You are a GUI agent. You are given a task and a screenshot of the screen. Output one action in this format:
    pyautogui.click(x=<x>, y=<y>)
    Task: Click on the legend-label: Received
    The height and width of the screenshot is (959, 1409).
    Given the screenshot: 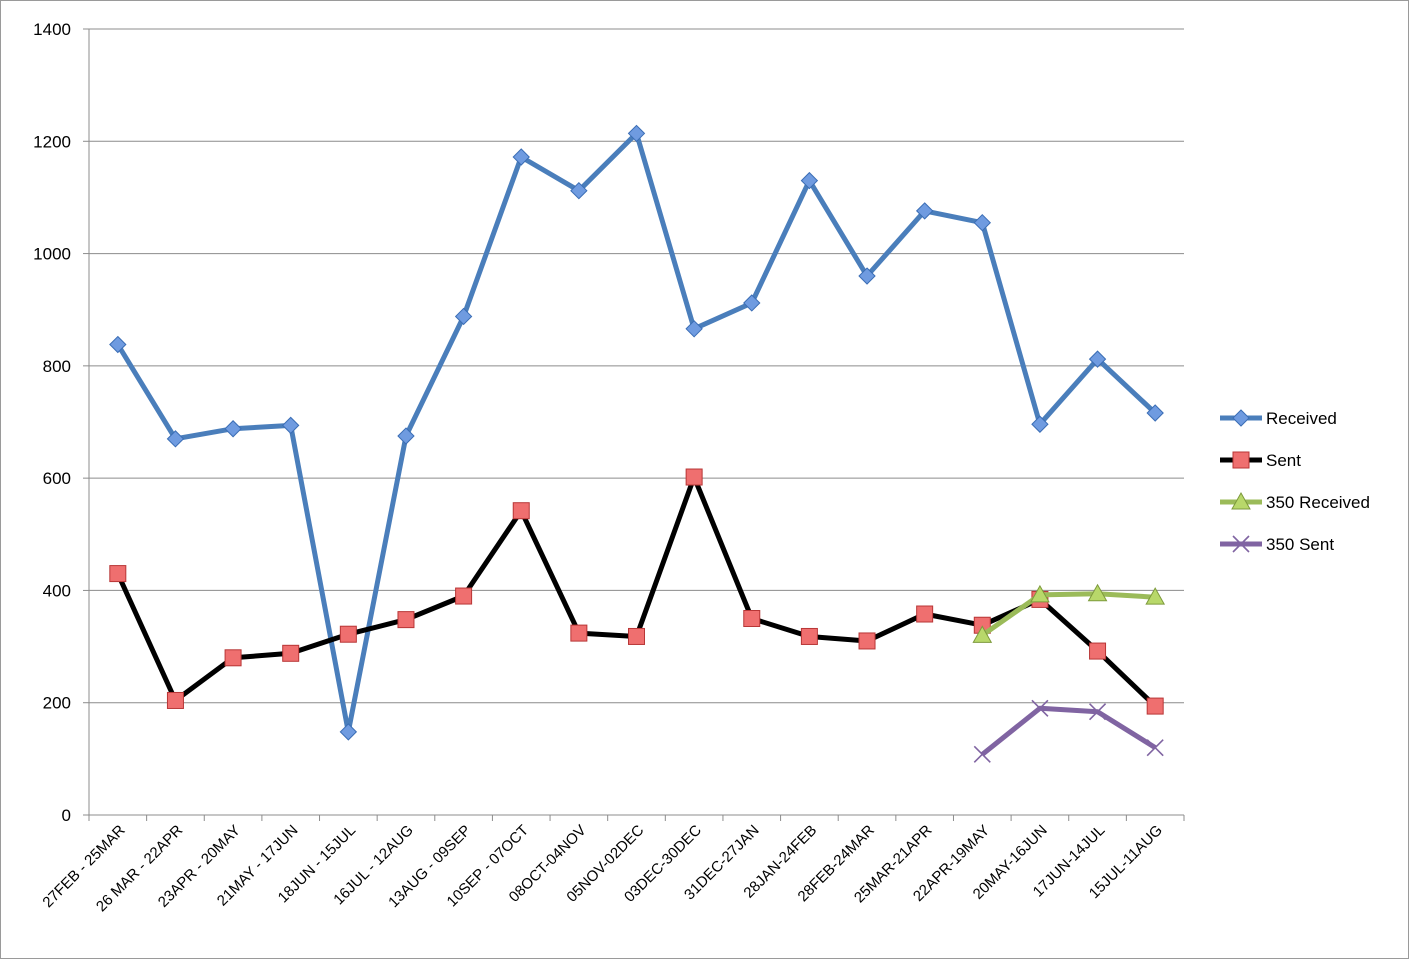 What is the action you would take?
    pyautogui.click(x=1301, y=418)
    